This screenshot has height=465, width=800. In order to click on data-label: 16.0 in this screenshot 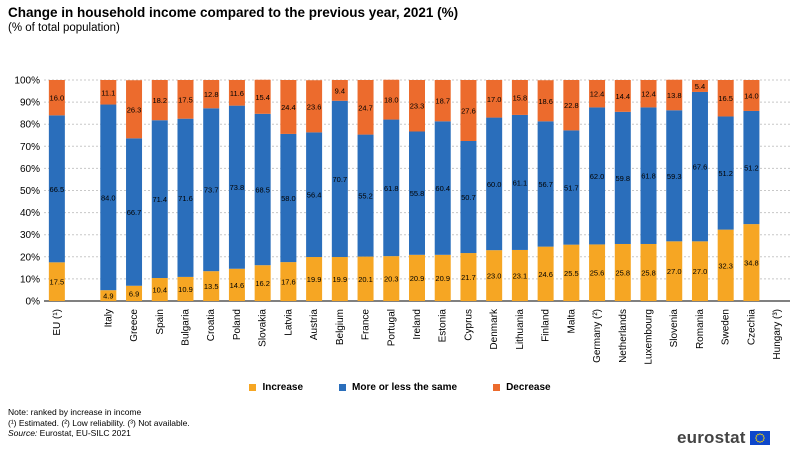, I will do `click(57, 98)`.